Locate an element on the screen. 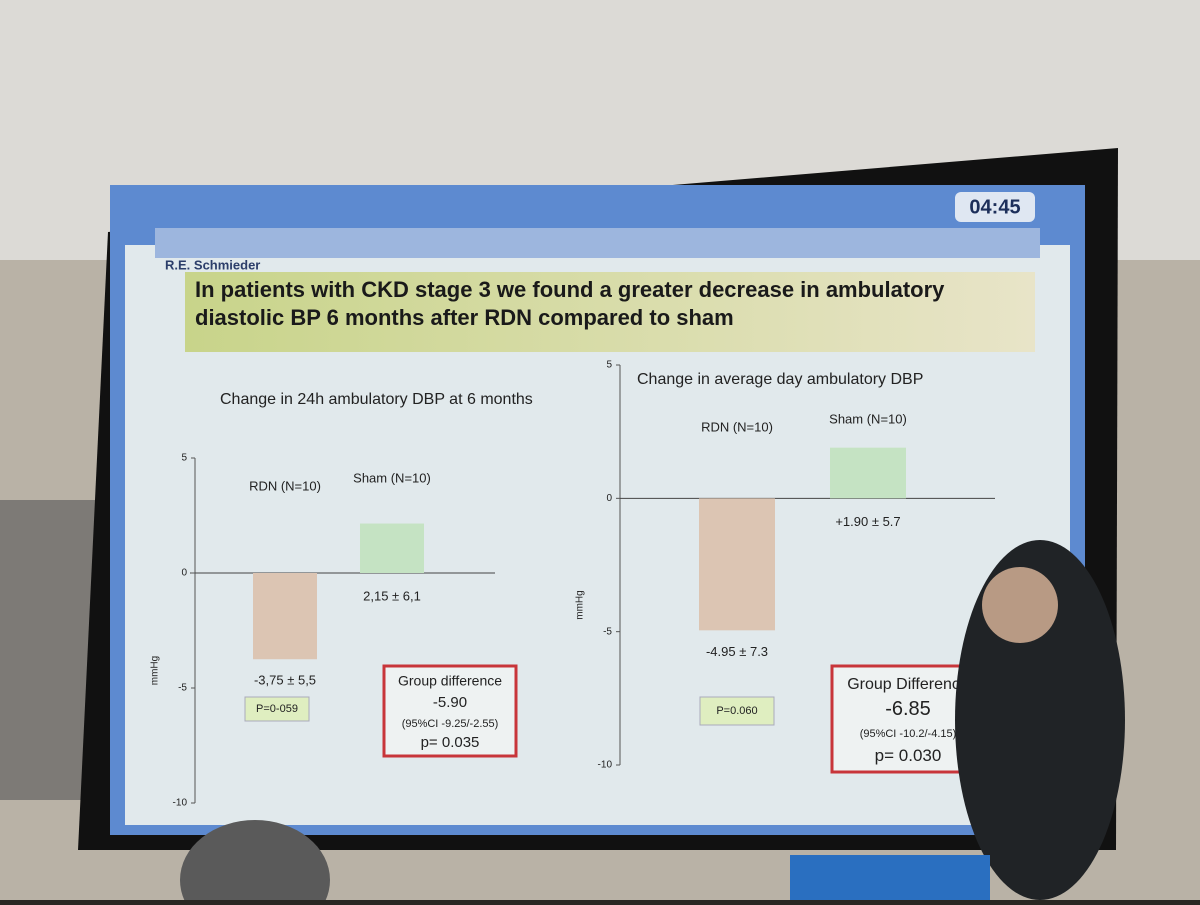  difference-value: -6.85 is located at coordinates (908, 709).